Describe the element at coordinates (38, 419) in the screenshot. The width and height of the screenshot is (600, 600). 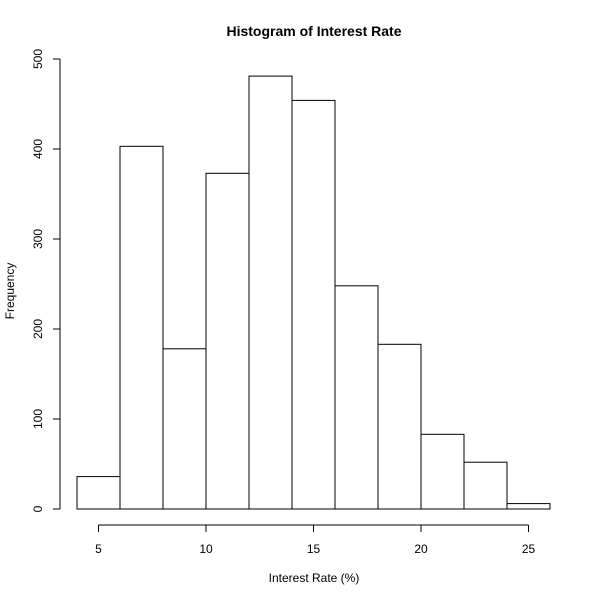
I see `y-tick-label: 100` at that location.